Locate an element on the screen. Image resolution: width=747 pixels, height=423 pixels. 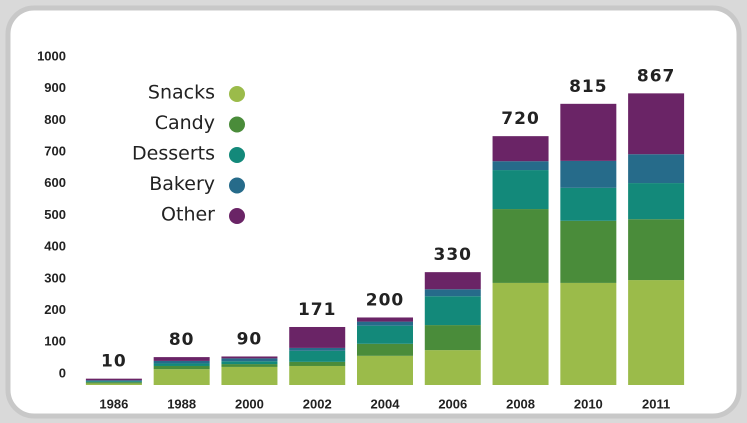
y-tick-label: 900 is located at coordinates (55, 87).